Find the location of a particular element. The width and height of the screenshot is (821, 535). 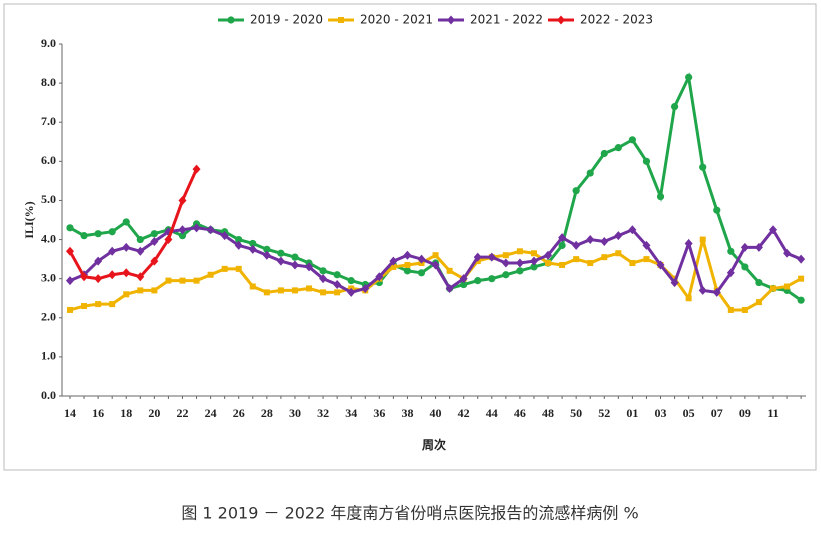

x-tick-label: 28 is located at coordinates (267, 413).